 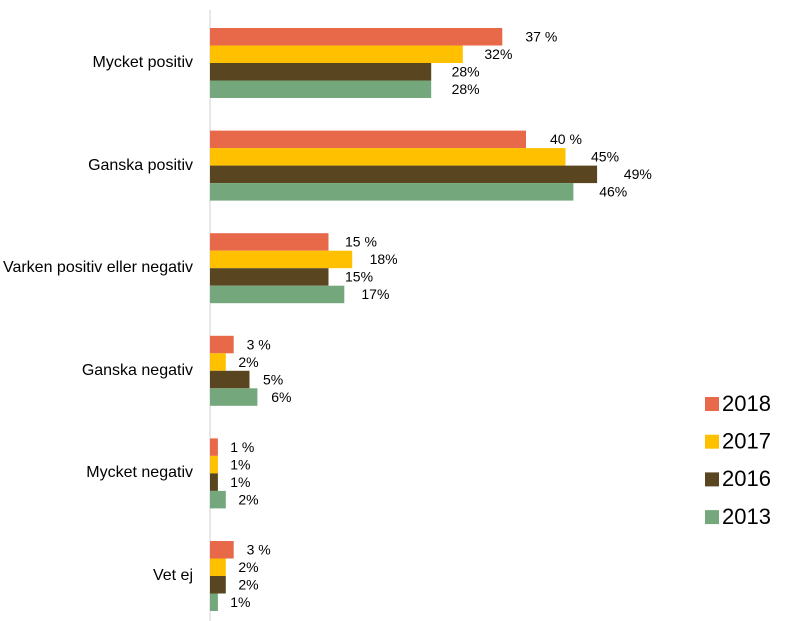 I want to click on category-label: Mycket positiv, so click(x=96, y=63).